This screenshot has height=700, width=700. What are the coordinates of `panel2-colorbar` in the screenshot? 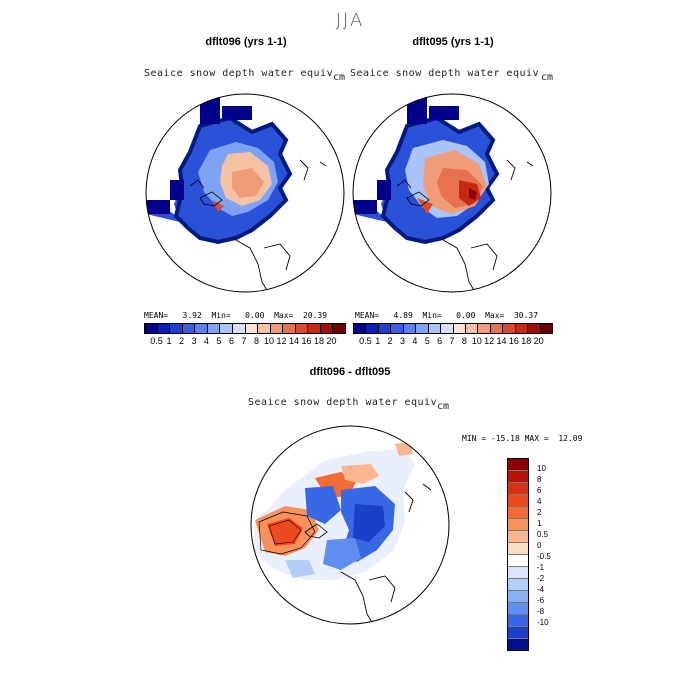 It's located at (453, 328).